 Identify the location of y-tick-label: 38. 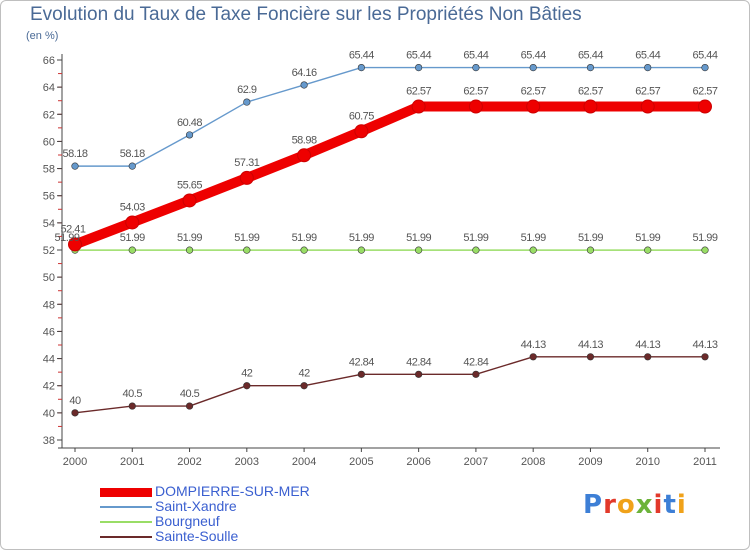
(49, 441).